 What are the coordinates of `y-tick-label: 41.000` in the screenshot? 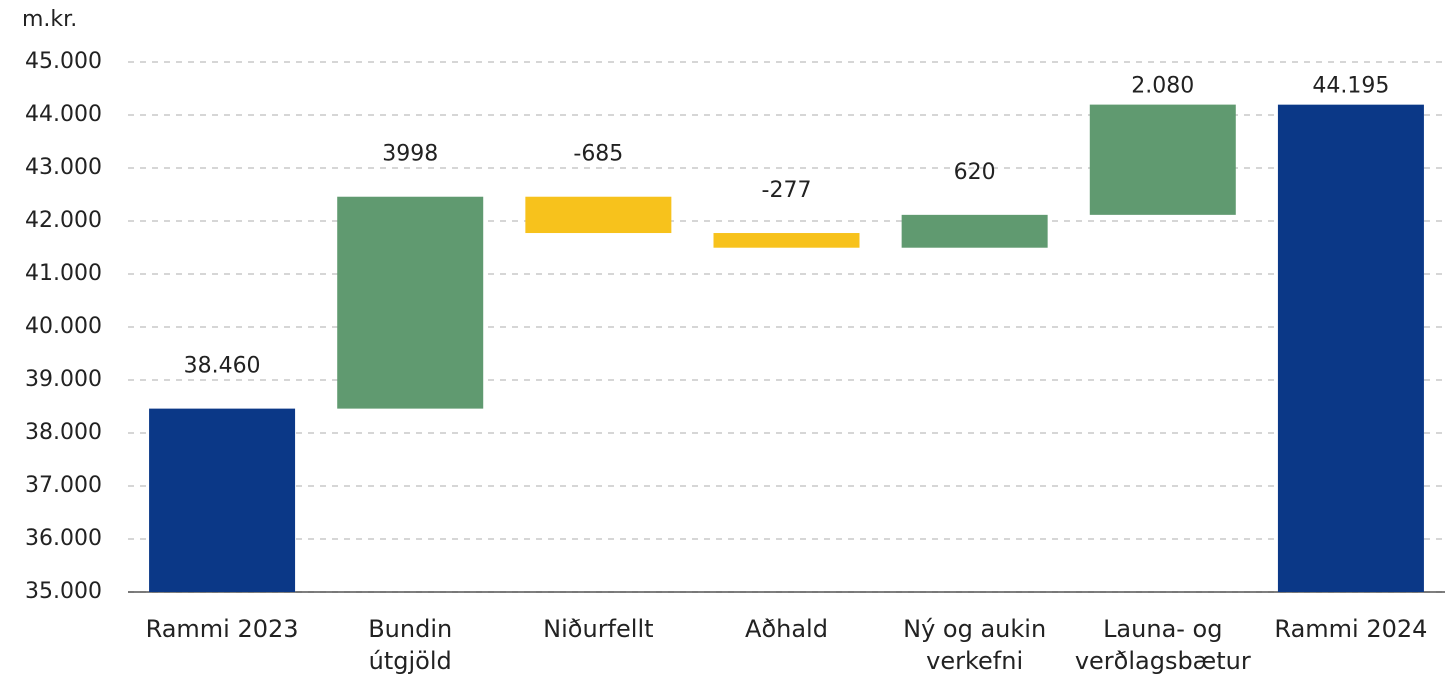 It's located at (63, 273).